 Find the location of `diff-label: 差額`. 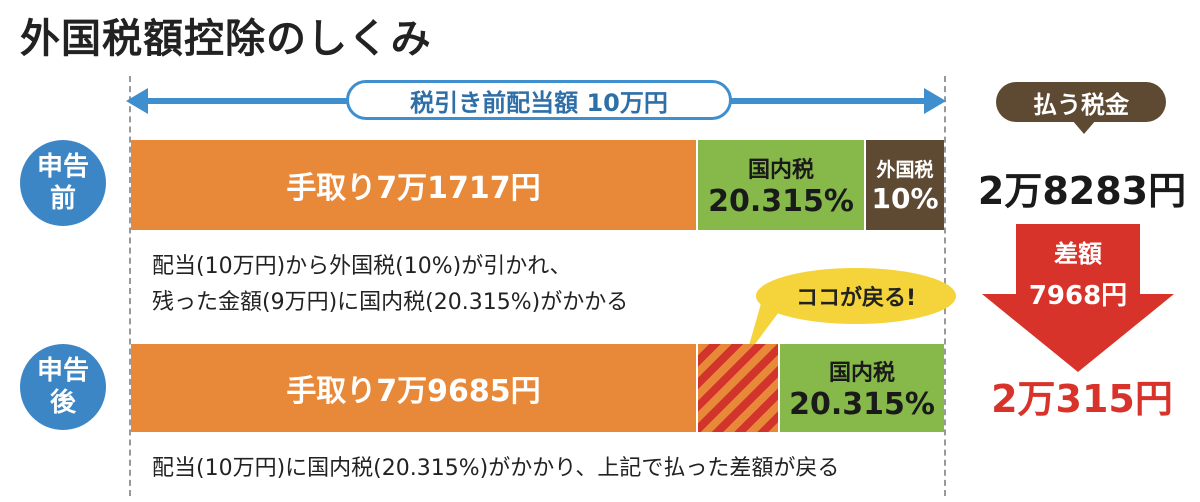

diff-label: 差額 is located at coordinates (1078, 254).